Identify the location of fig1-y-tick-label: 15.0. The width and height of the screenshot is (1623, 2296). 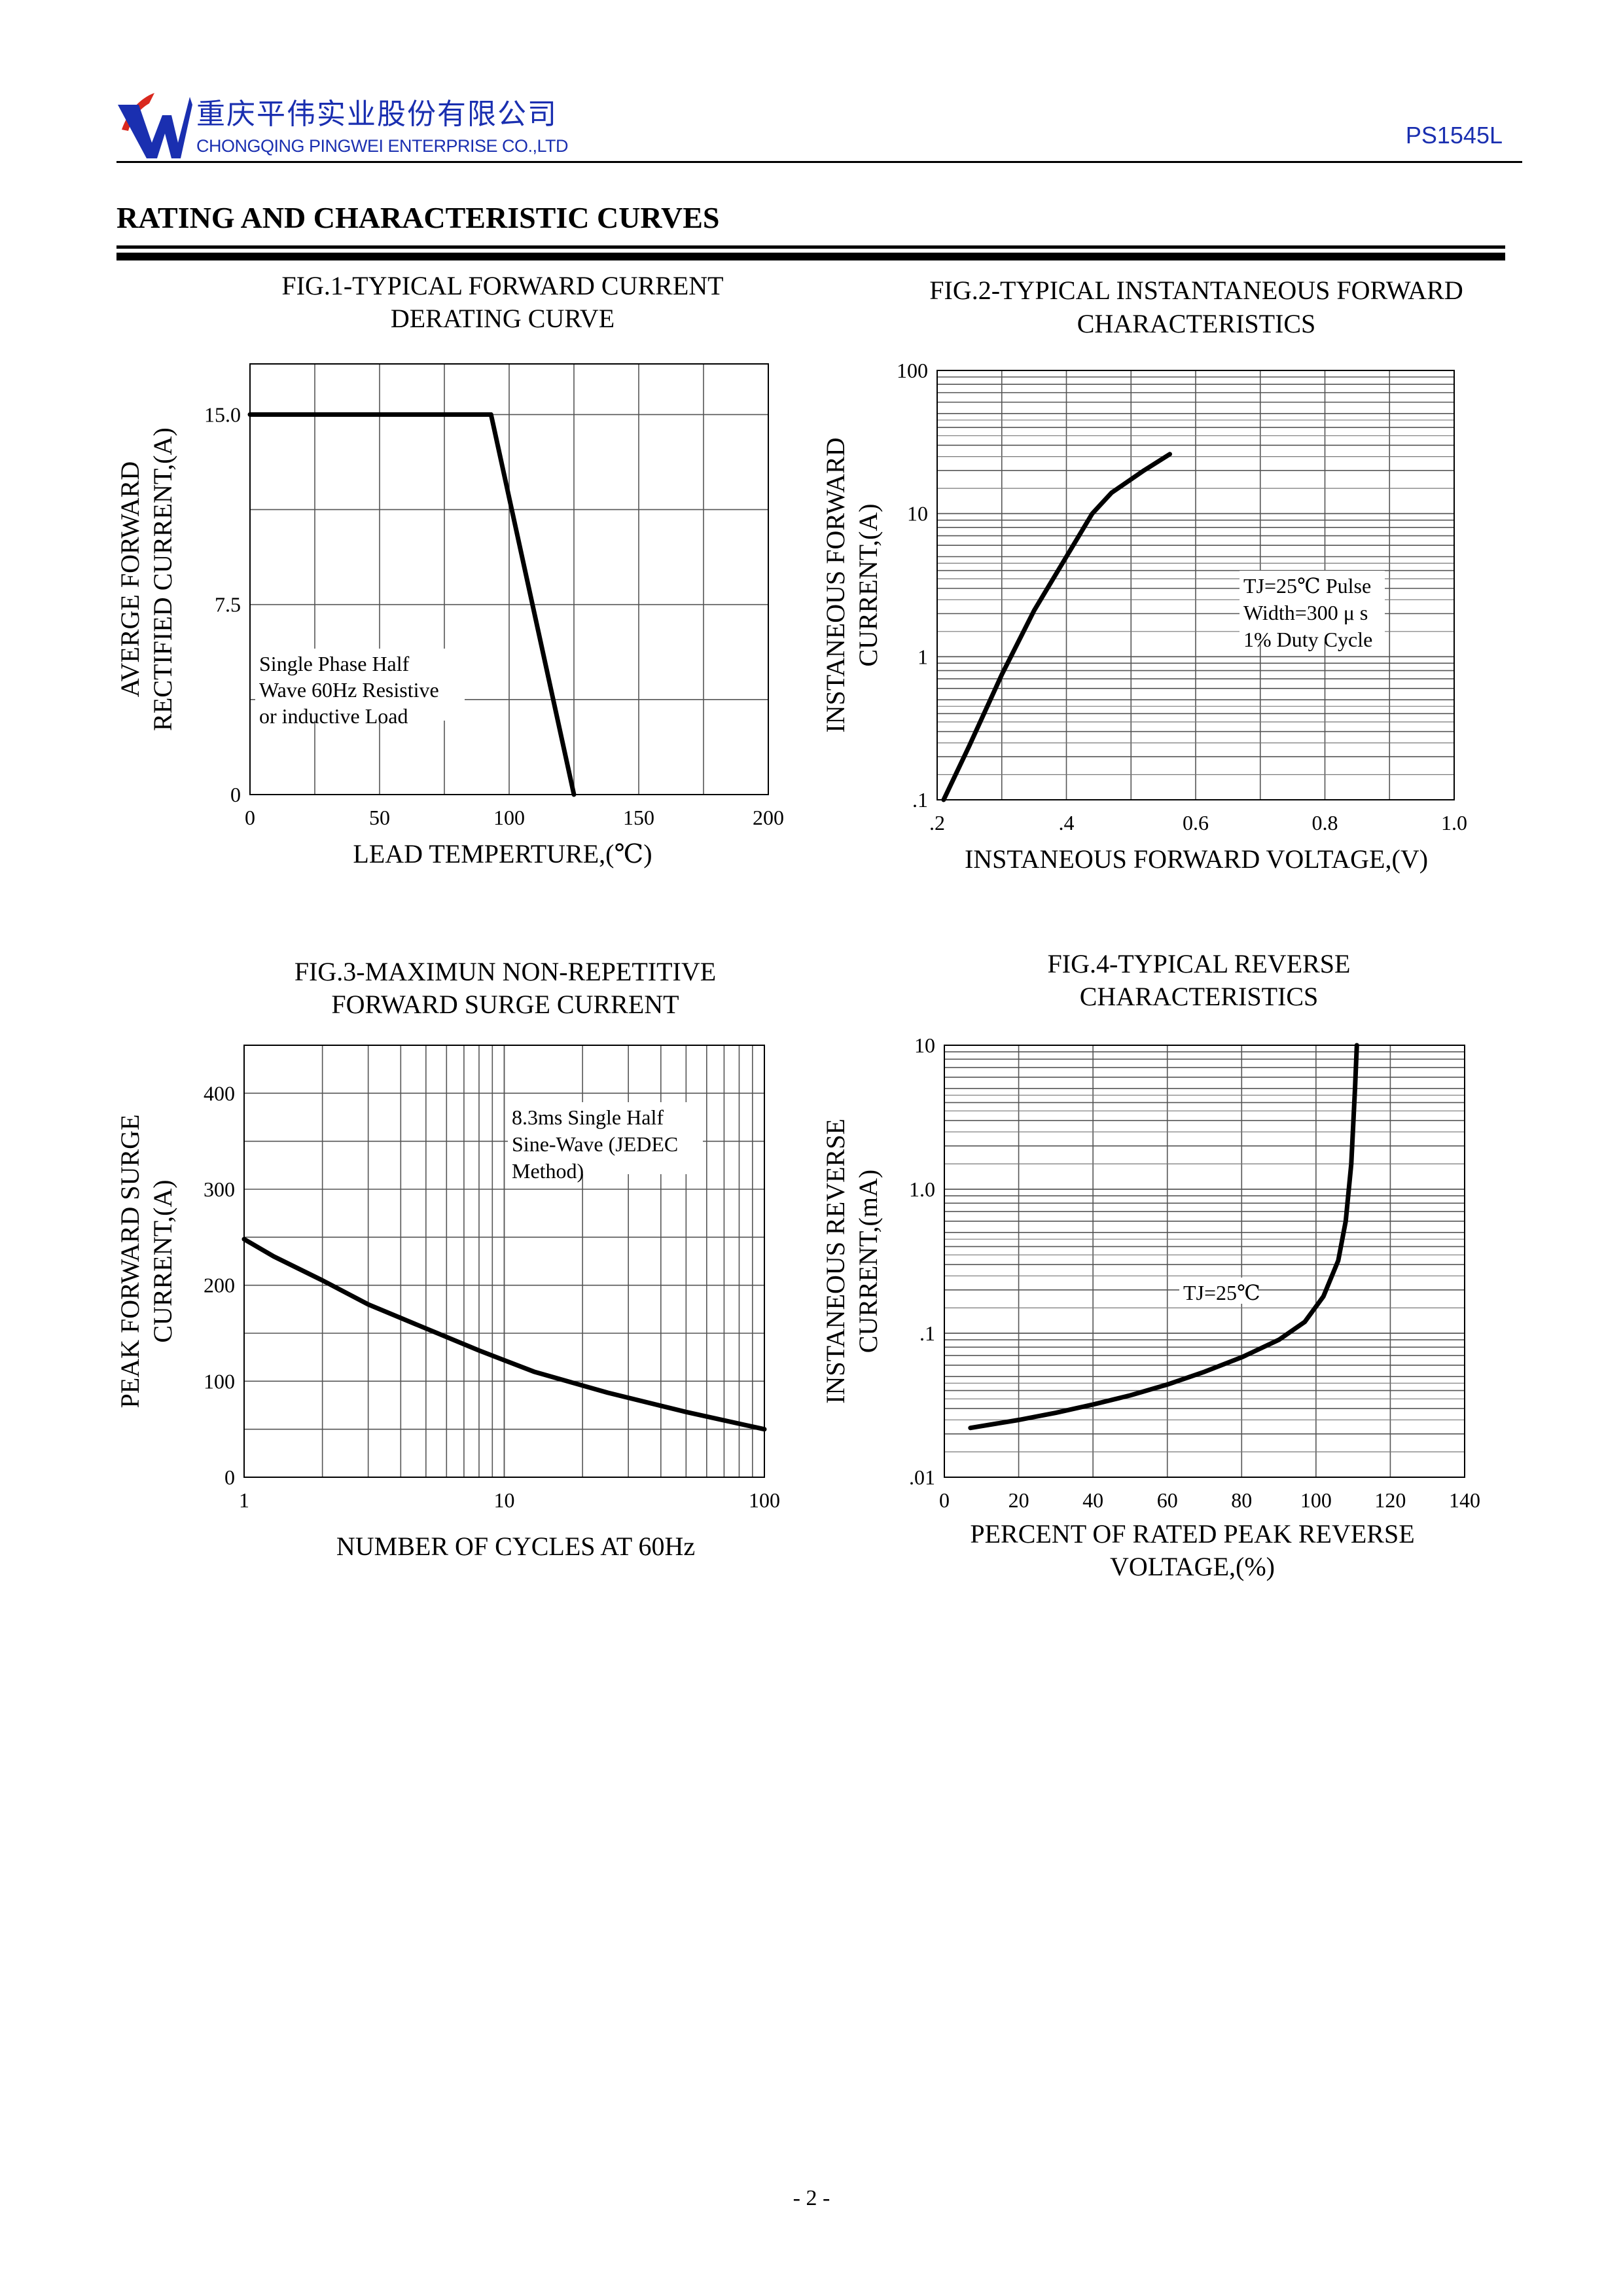
(222, 414).